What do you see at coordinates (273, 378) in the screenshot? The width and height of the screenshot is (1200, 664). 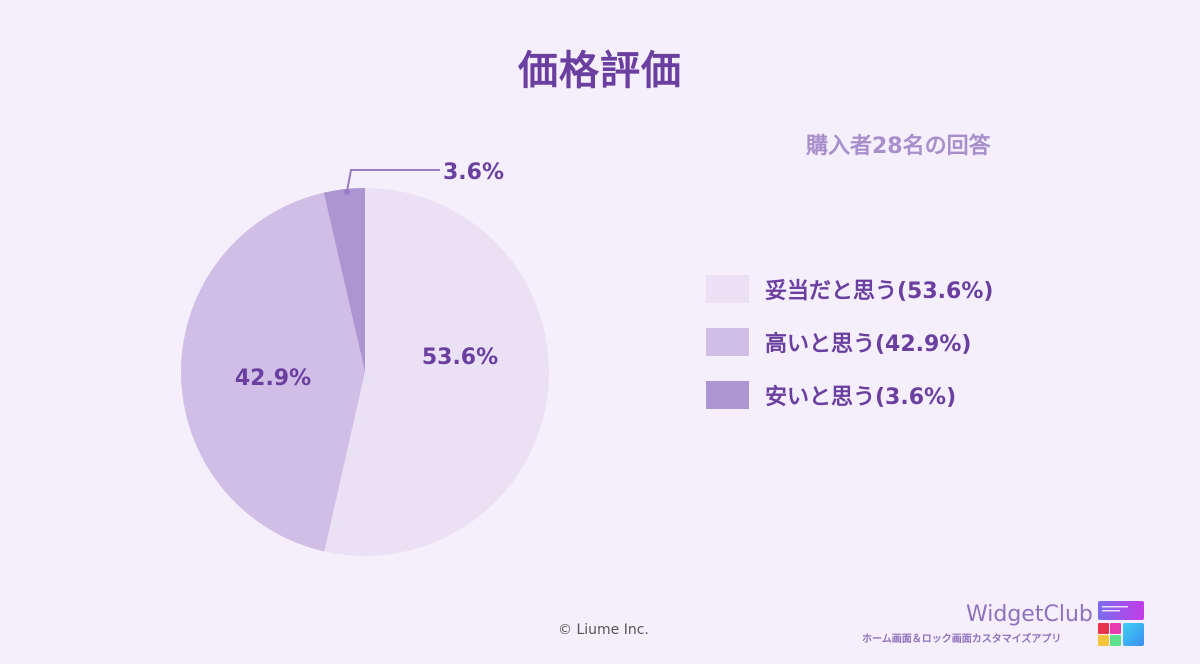 I see `slice-label-expensive: 42.9%` at bounding box center [273, 378].